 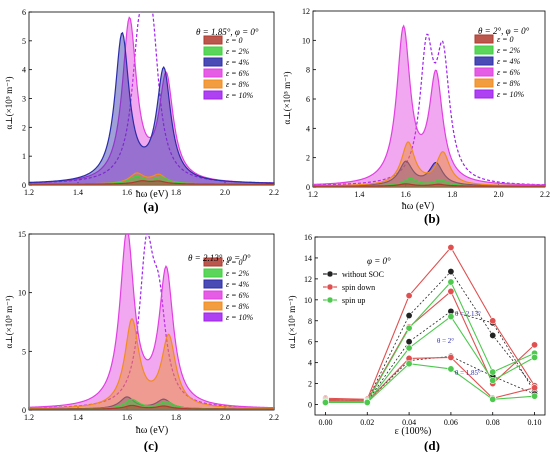 What do you see at coordinates (505, 39) in the screenshot?
I see `panel-b-legend-label-0: ε = 0` at bounding box center [505, 39].